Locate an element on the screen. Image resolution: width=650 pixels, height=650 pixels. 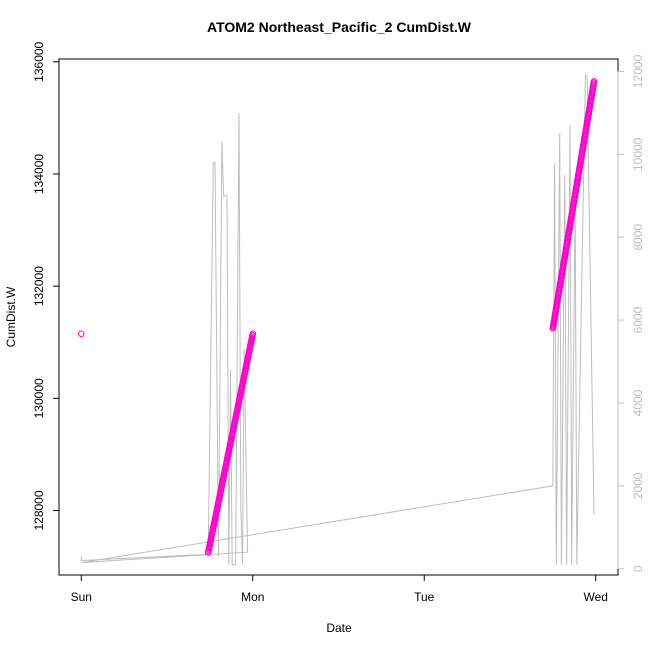
y-tick-label-right: 4000 is located at coordinates (638, 402).